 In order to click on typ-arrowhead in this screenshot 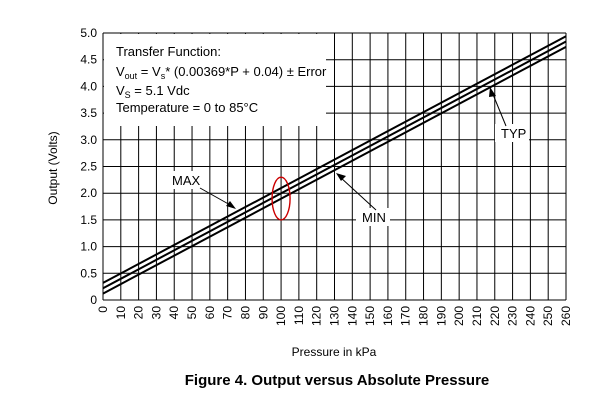, I will do `click(492, 92)`.